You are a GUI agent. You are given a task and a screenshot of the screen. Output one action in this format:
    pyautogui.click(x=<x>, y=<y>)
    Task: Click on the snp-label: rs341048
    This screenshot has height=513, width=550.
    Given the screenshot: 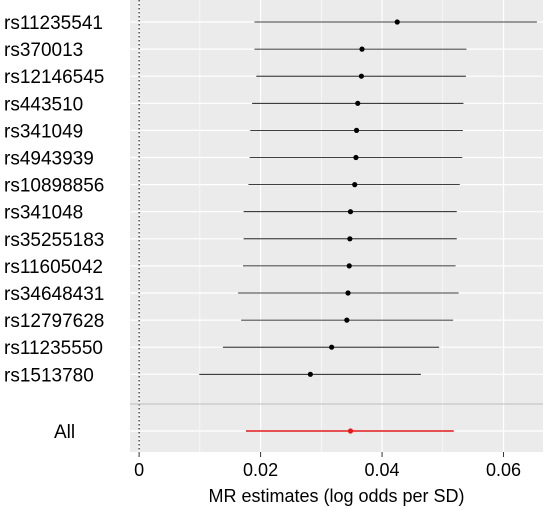 What is the action you would take?
    pyautogui.click(x=43, y=213)
    